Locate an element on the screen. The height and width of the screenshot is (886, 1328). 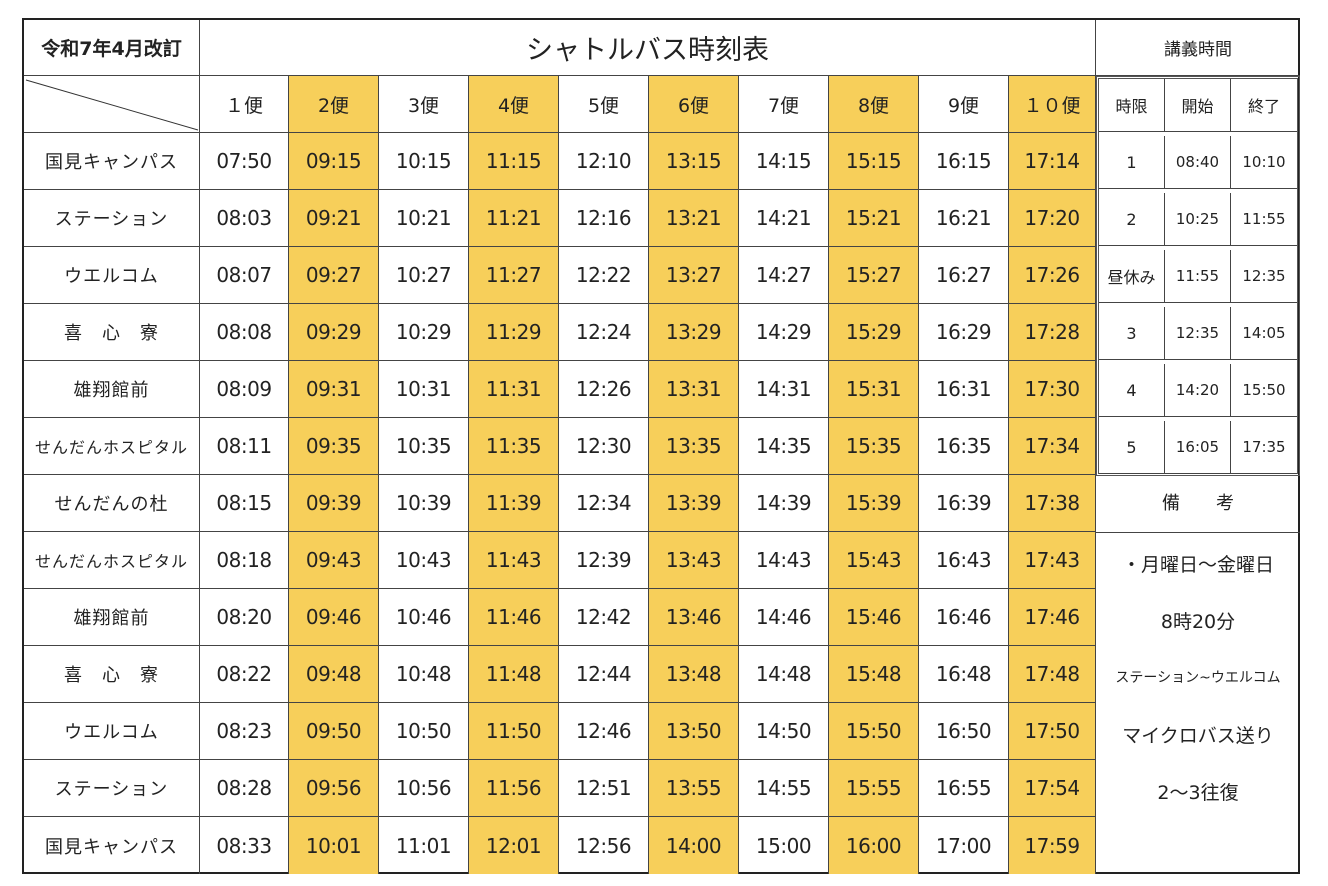
time-cell: 09:39 is located at coordinates (334, 503).